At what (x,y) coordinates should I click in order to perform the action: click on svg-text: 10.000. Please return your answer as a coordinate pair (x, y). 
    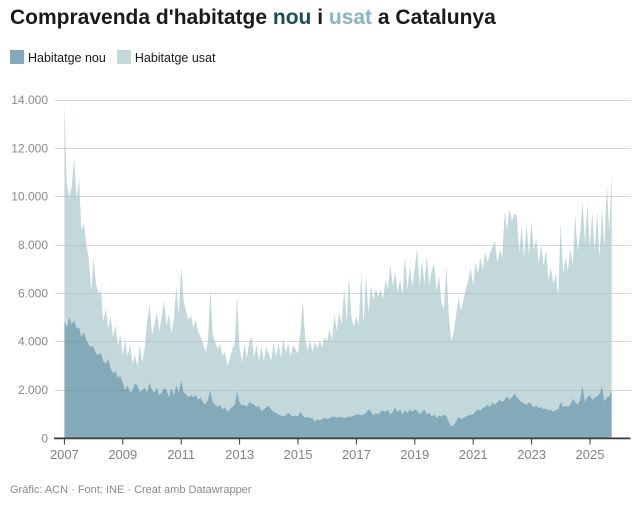
    Looking at the image, I should click on (29, 197).